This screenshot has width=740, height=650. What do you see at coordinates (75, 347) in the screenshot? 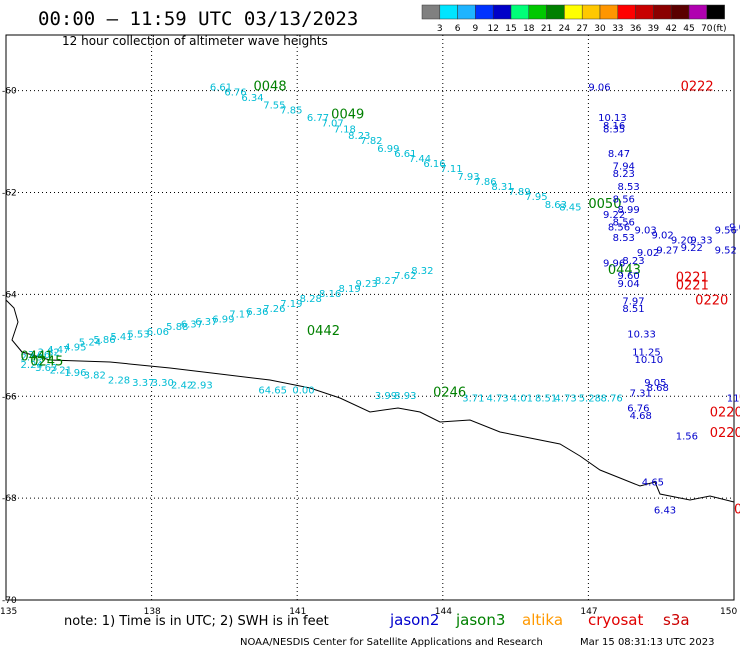
I see `wave-height-value: 4.95` at bounding box center [75, 347].